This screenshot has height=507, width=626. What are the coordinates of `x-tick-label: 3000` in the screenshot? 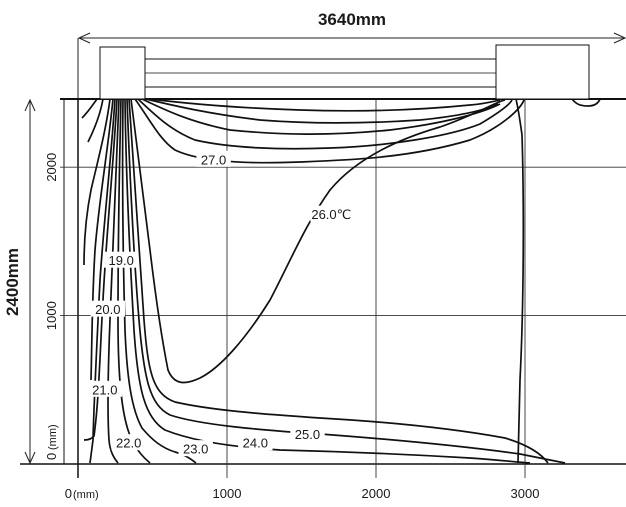 It's located at (525, 493).